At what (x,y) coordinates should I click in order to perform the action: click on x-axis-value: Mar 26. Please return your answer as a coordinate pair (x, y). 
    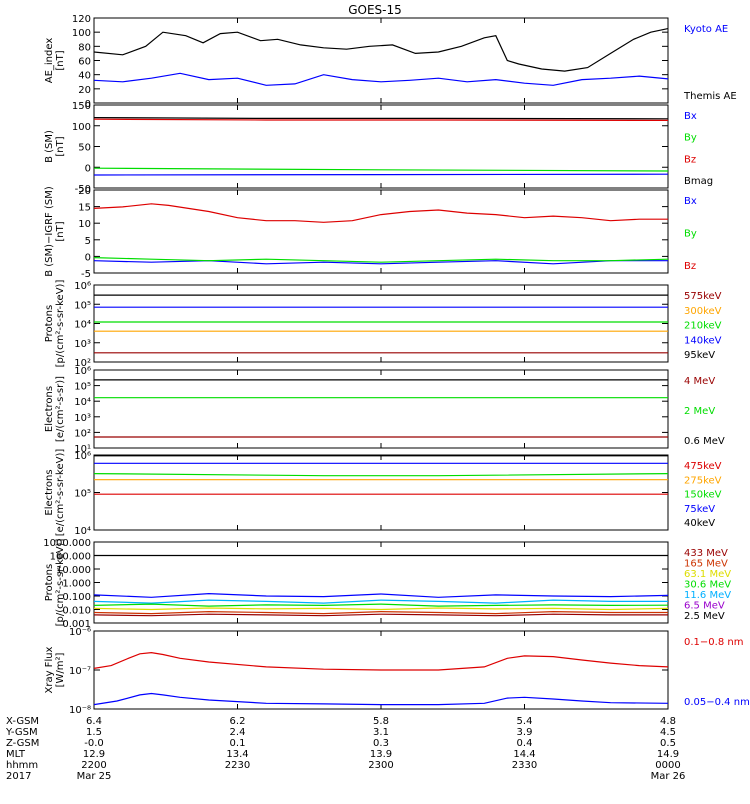
    Looking at the image, I should click on (668, 776).